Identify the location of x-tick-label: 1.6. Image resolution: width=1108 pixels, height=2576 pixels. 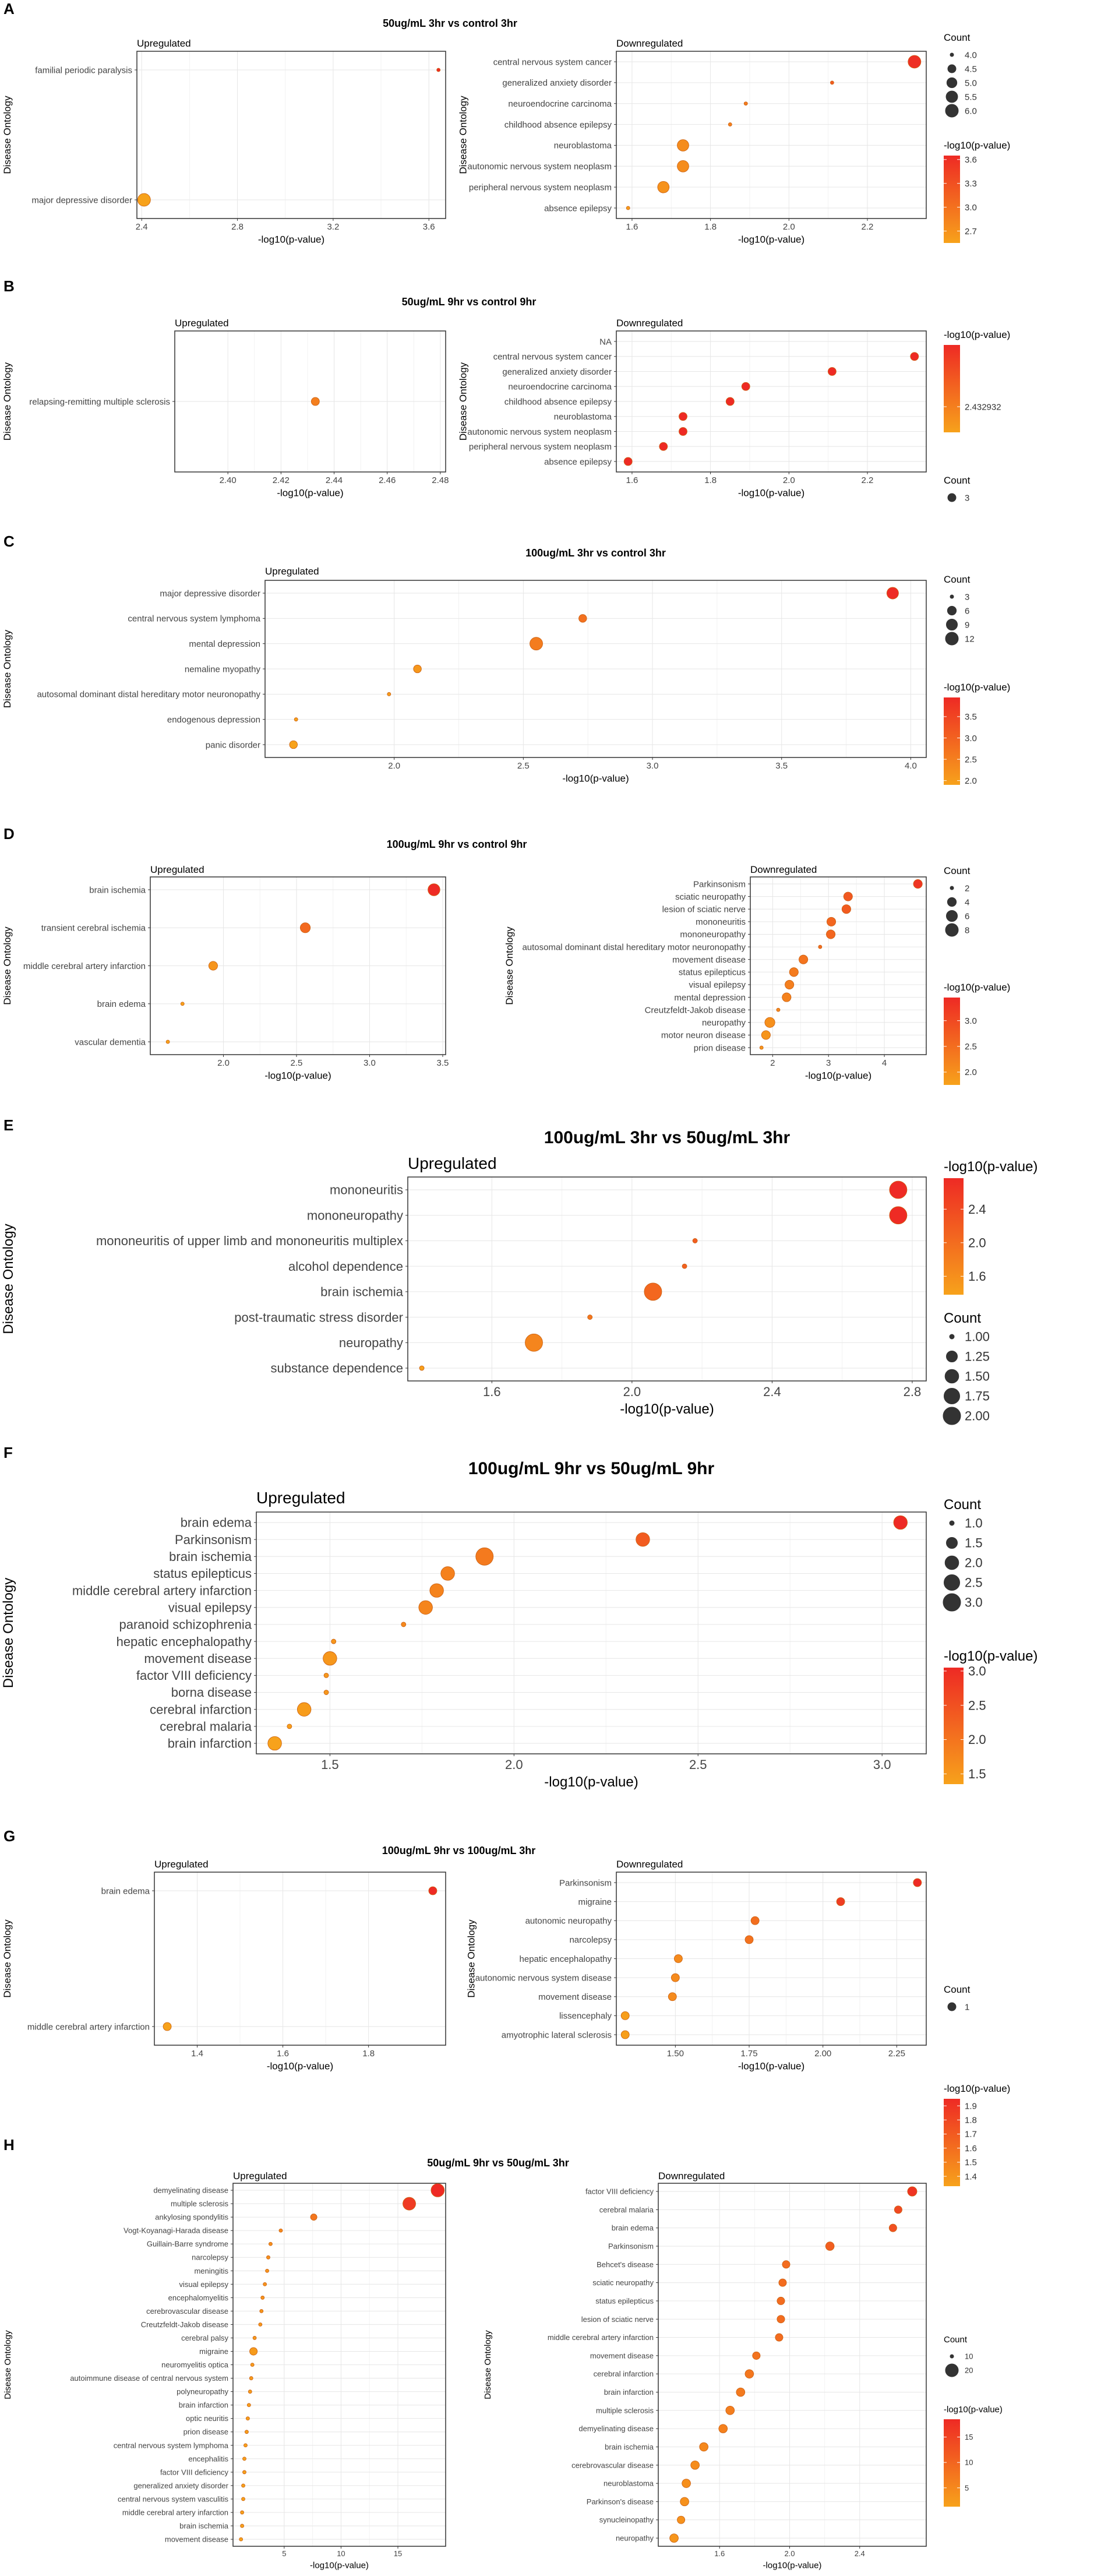
(632, 480).